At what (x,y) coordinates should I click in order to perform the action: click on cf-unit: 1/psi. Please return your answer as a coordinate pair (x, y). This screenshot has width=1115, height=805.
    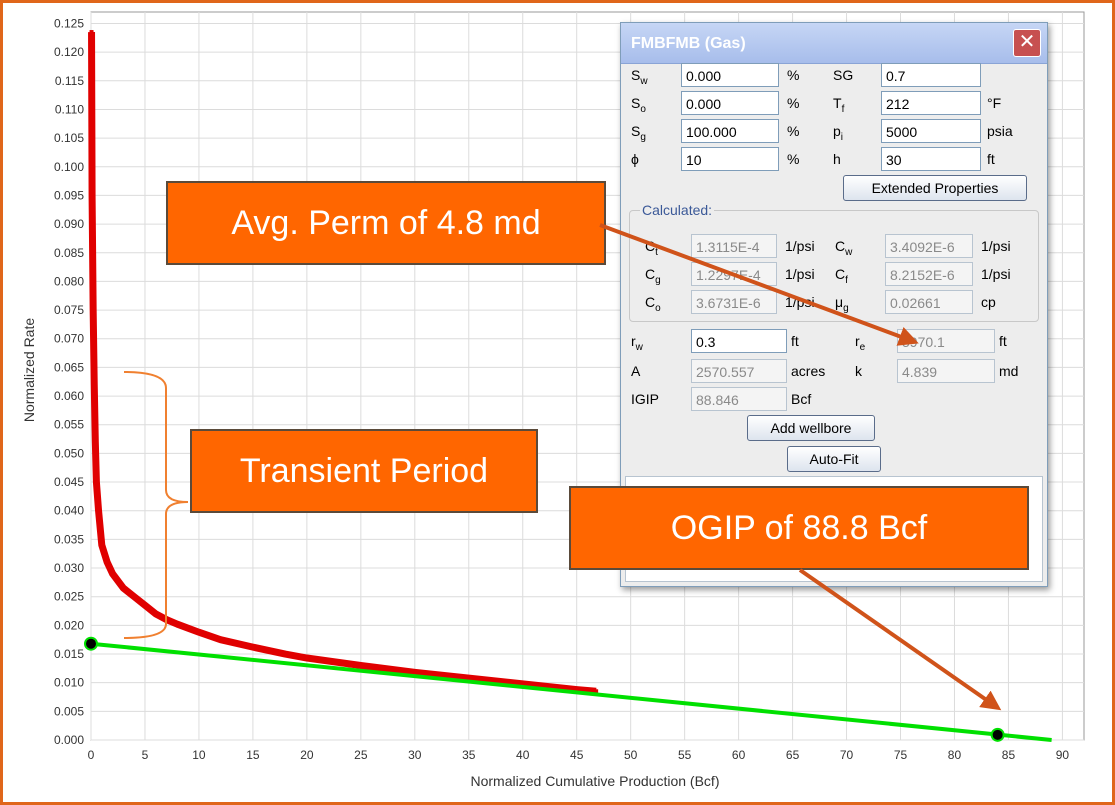
    Looking at the image, I should click on (996, 274).